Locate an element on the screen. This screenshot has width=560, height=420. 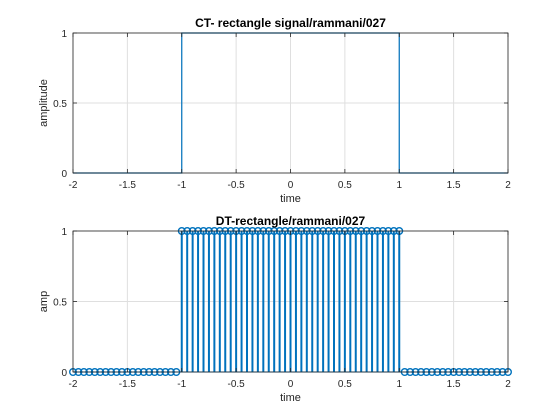
chart-title: CT- rectangle signal/rammani/027 is located at coordinates (290, 23).